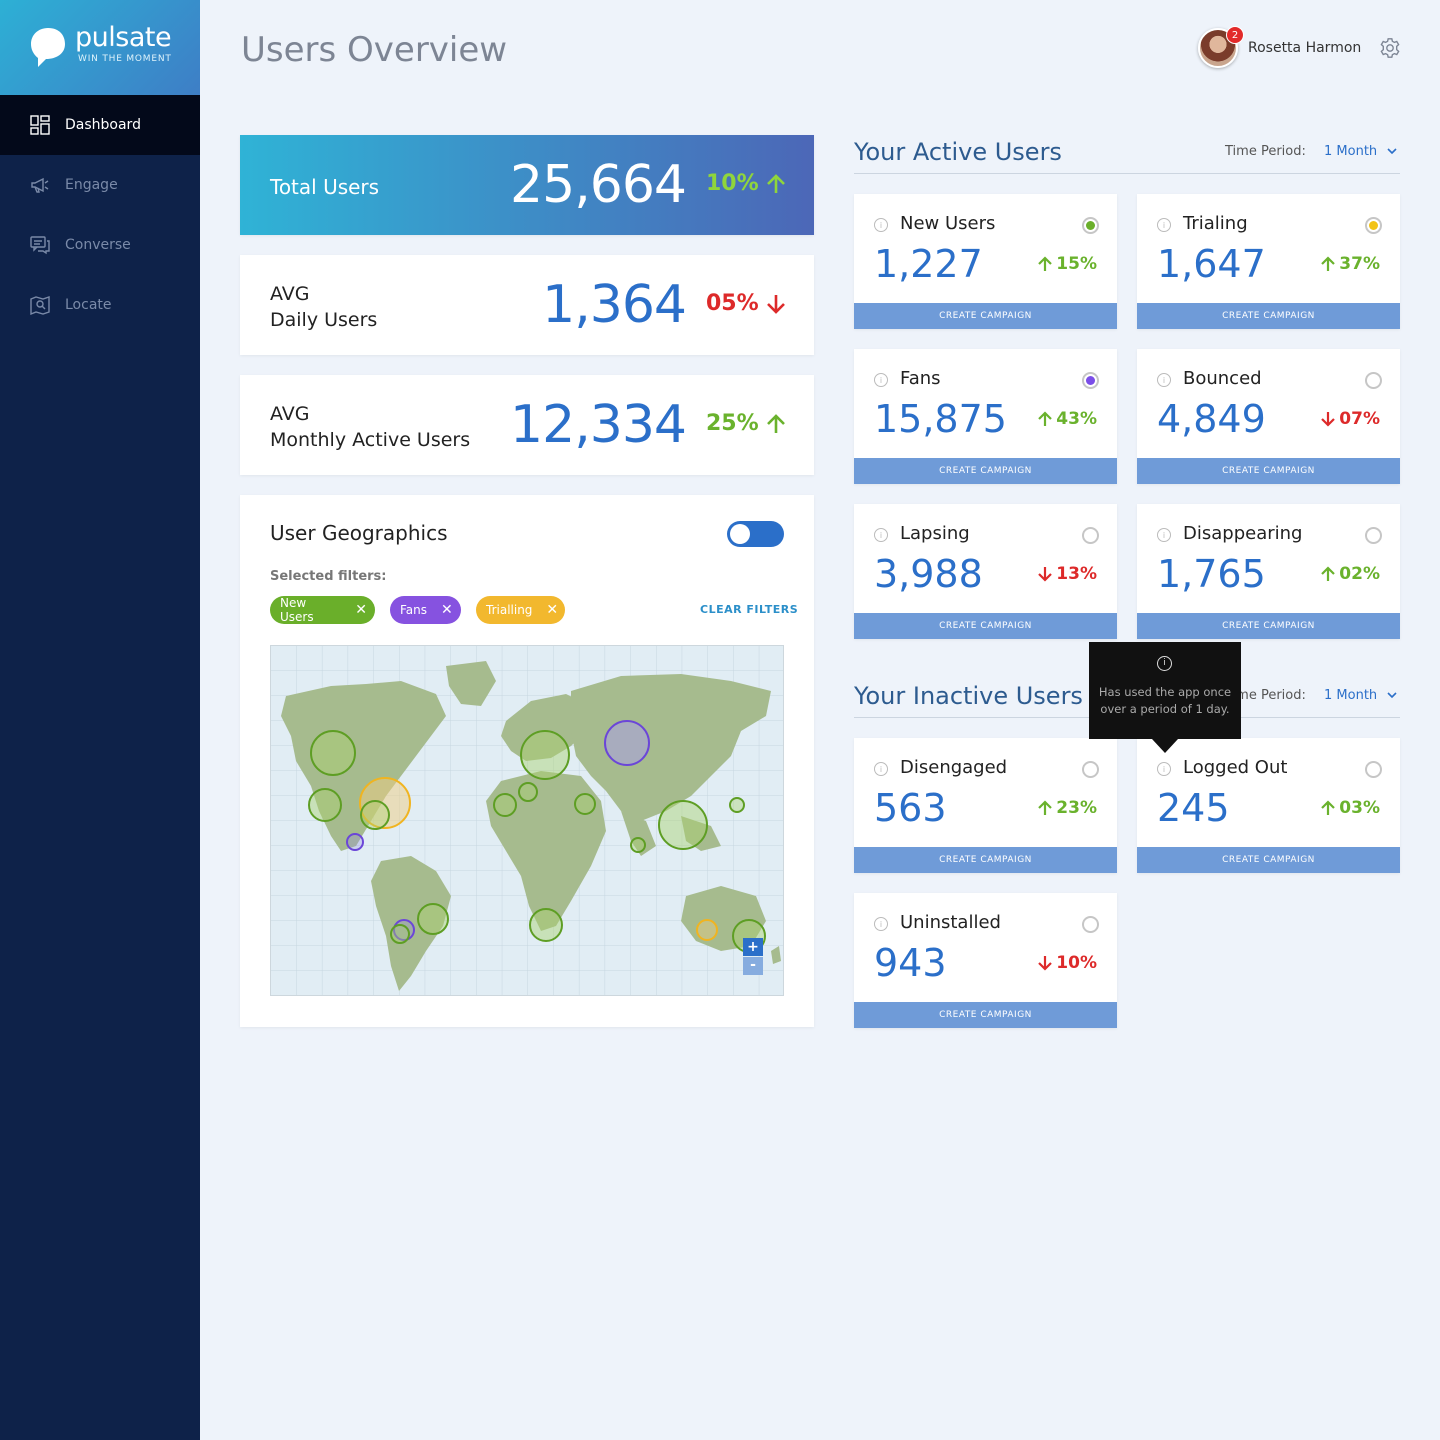 The image size is (1440, 1440). What do you see at coordinates (290, 294) in the screenshot?
I see `avg-daily-label-1: AVG` at bounding box center [290, 294].